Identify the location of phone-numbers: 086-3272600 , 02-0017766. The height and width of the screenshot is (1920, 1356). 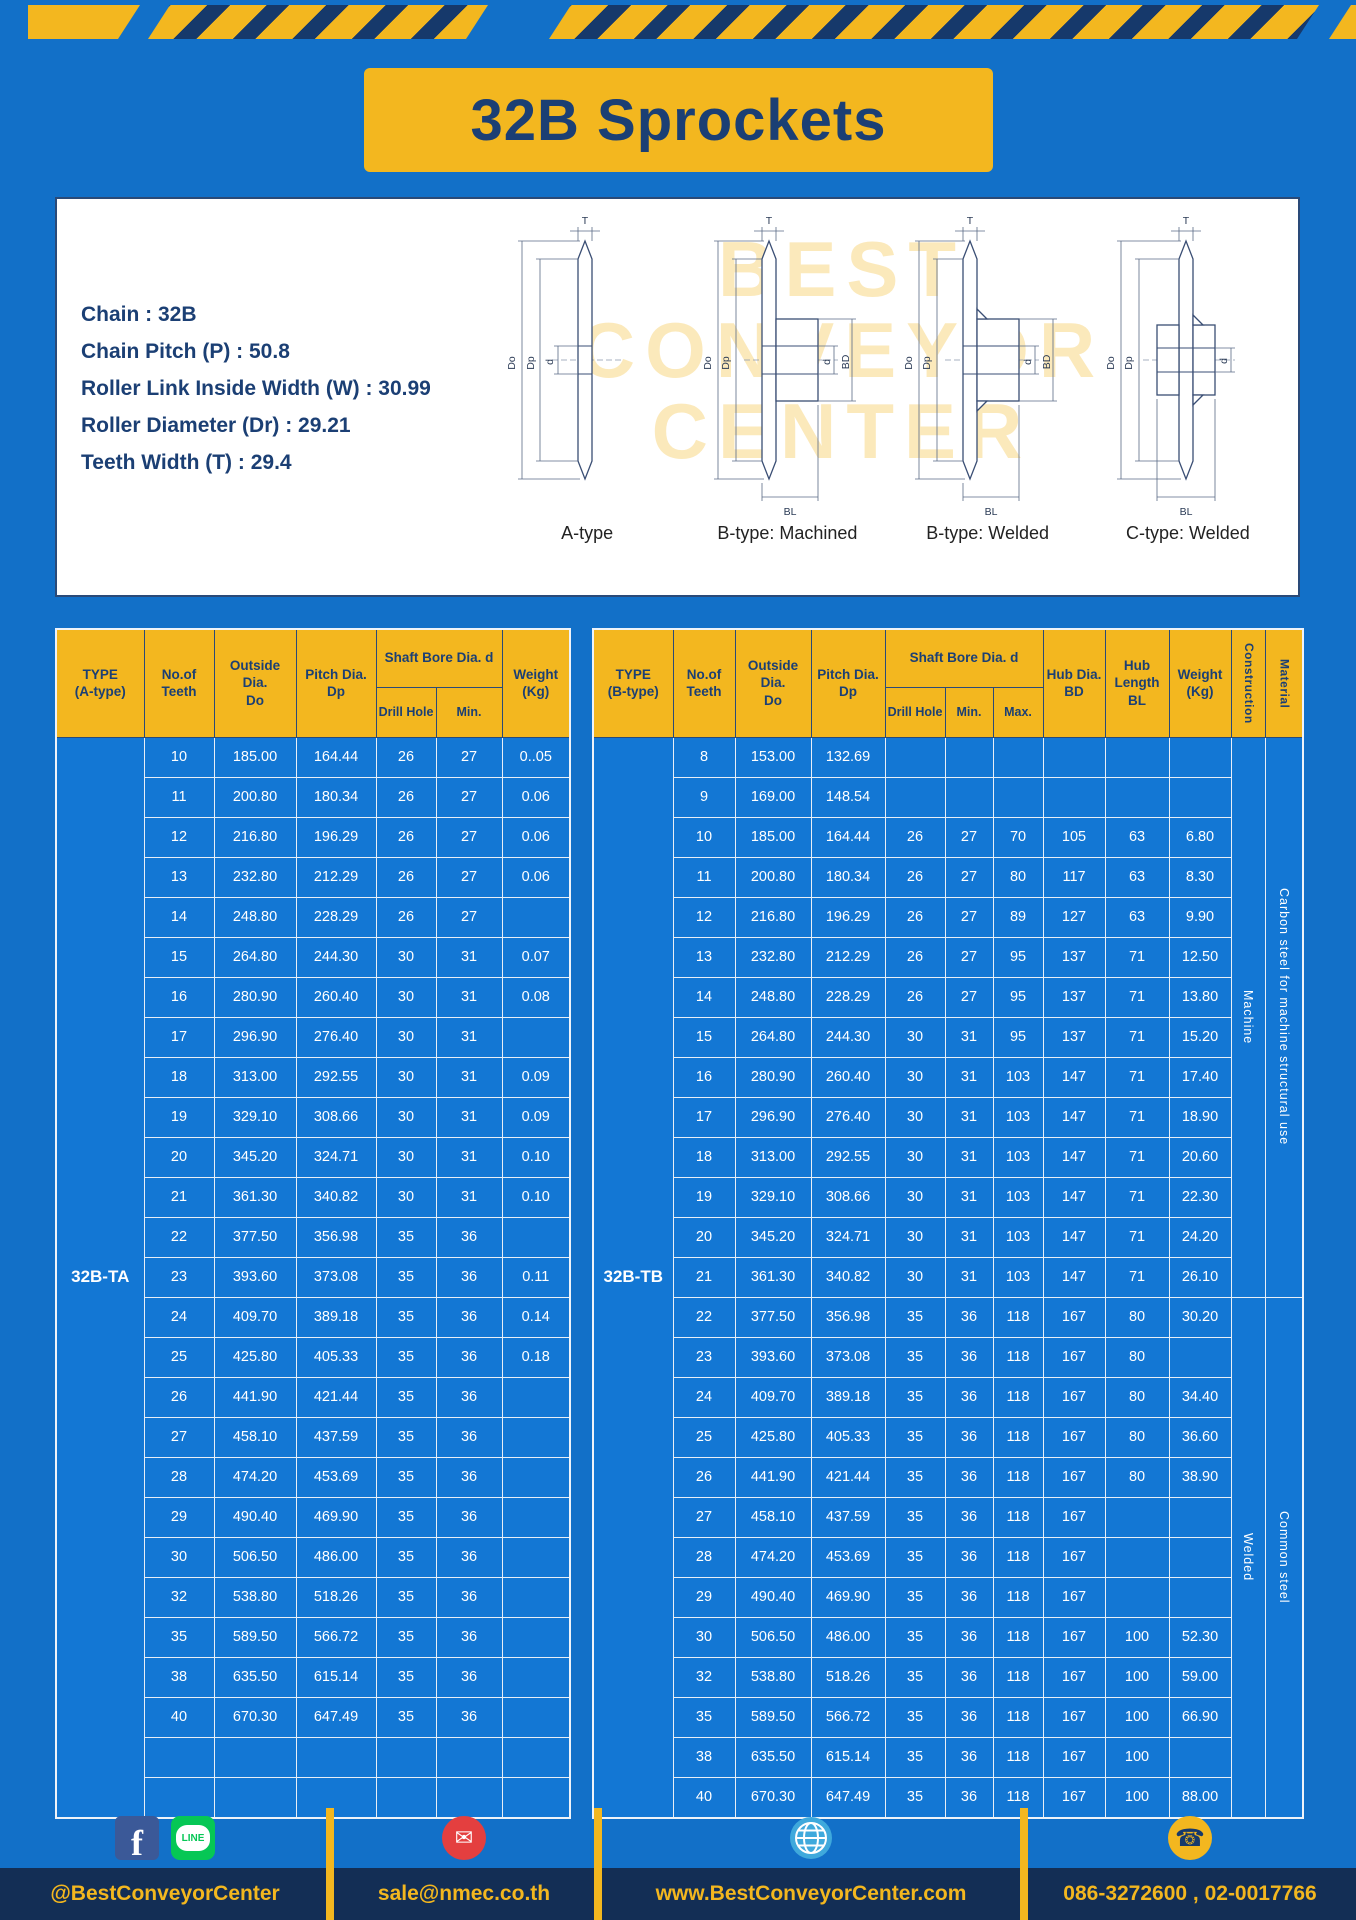
(1190, 1893).